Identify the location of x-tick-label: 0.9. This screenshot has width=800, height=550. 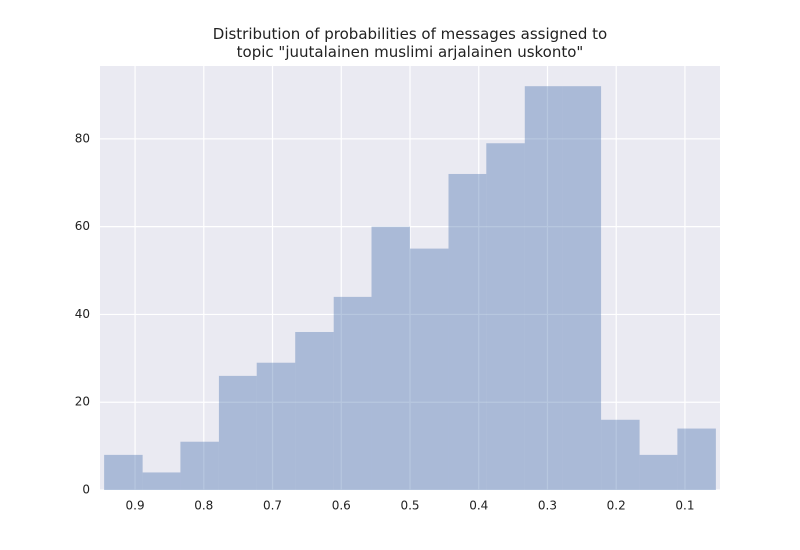
(135, 506).